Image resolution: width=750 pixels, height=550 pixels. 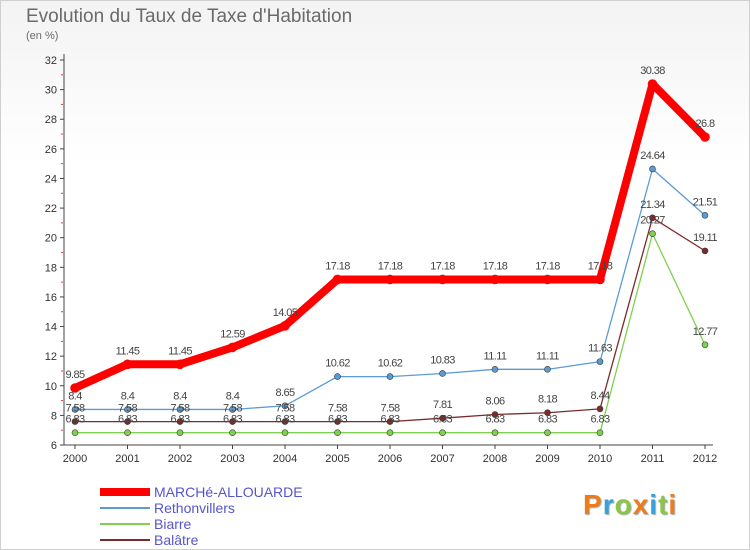 I want to click on y-tick-label: 14, so click(x=51, y=328).